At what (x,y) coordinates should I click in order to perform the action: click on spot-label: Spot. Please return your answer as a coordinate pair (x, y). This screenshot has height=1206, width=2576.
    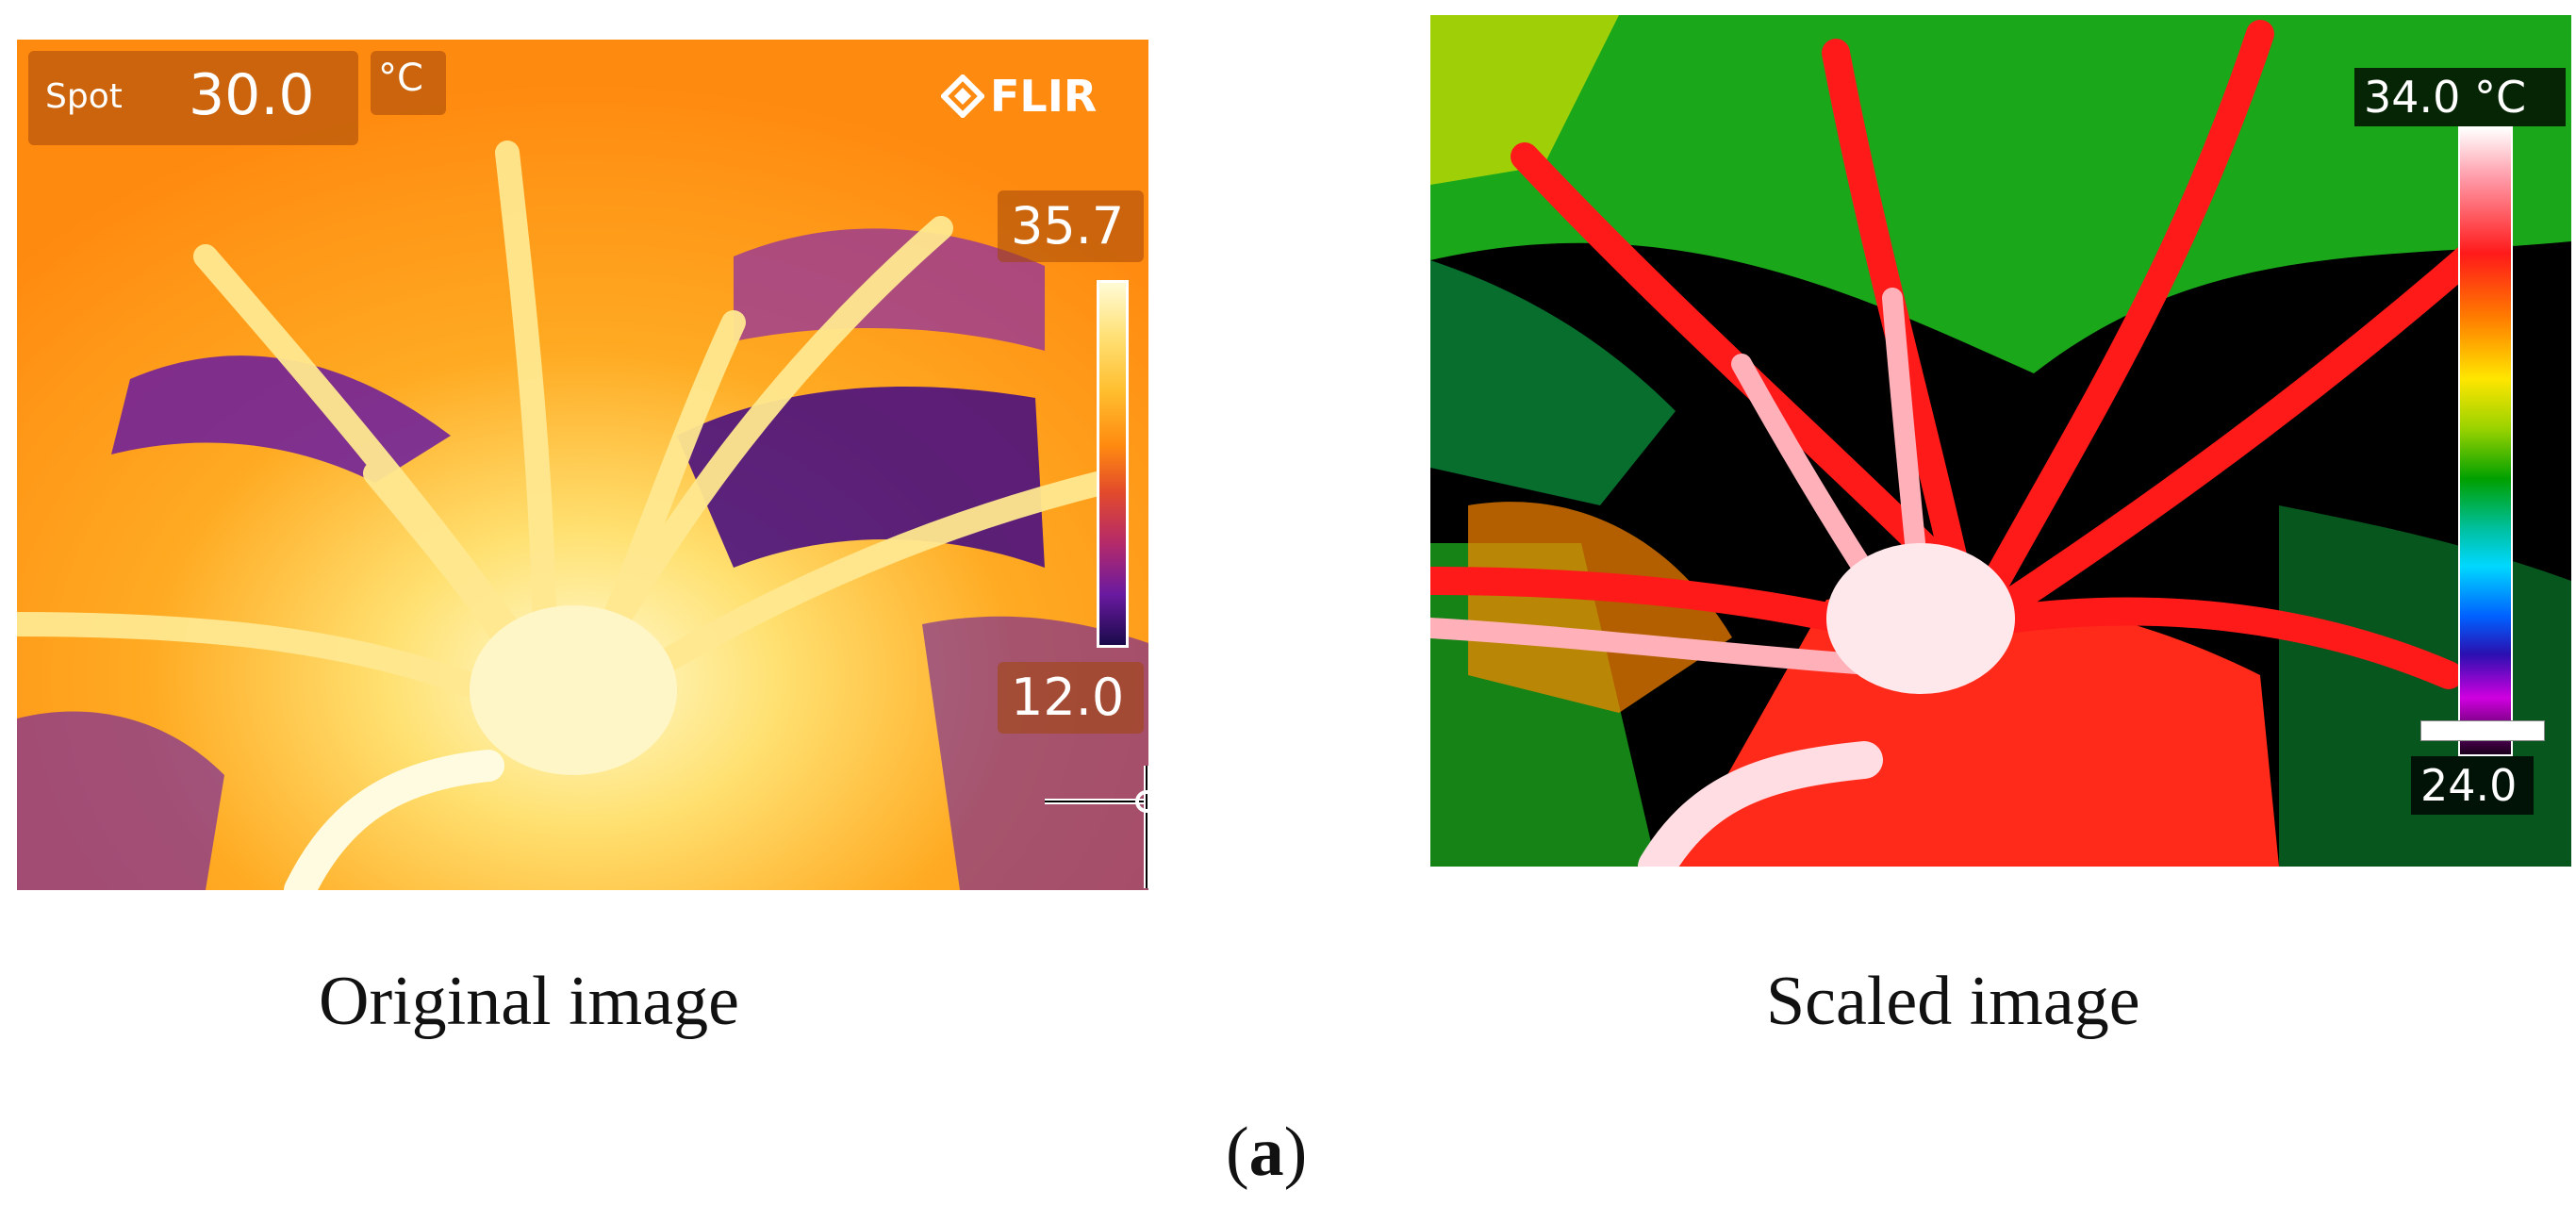
    Looking at the image, I should click on (84, 96).